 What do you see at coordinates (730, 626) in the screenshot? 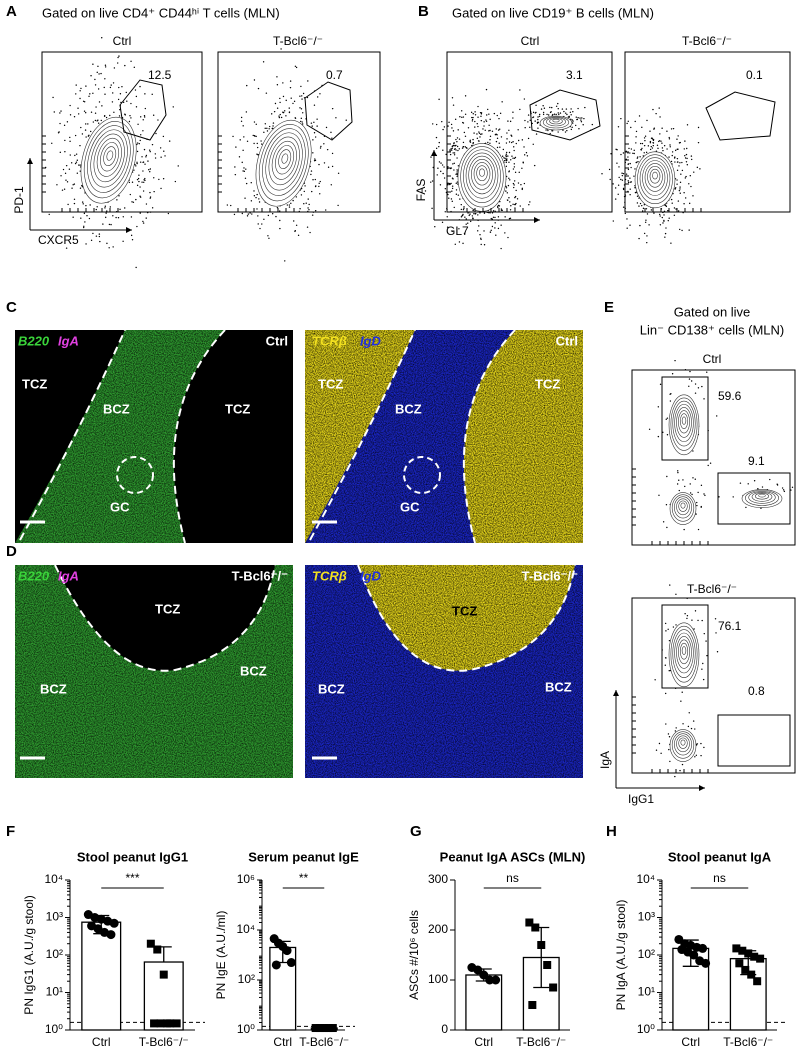
I see `gate-value: 76.1` at bounding box center [730, 626].